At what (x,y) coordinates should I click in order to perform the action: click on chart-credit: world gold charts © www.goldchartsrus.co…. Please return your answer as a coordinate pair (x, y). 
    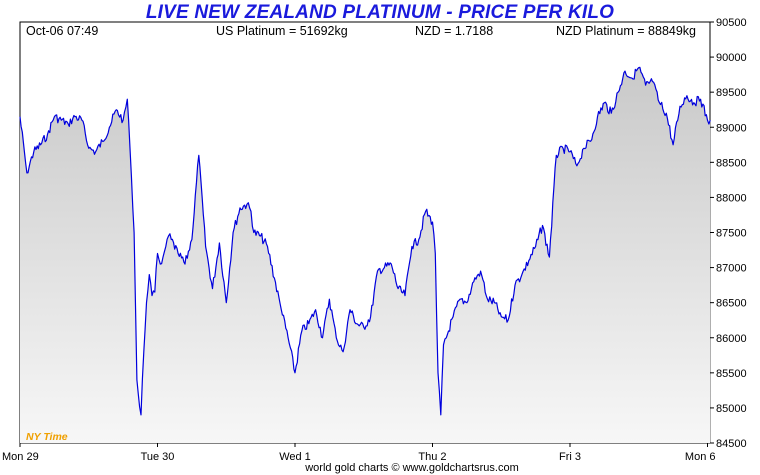
    Looking at the image, I should click on (411, 468).